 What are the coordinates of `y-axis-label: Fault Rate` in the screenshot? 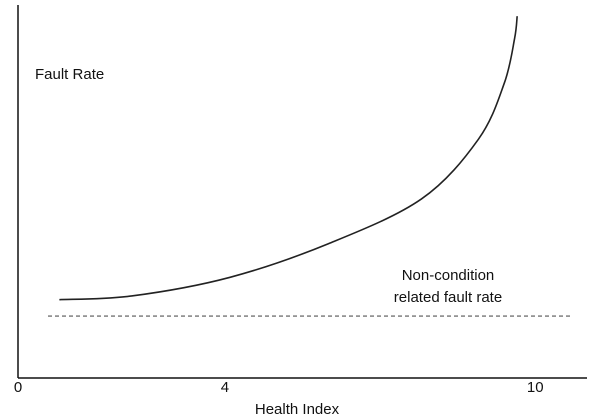 It's located at (69, 74).